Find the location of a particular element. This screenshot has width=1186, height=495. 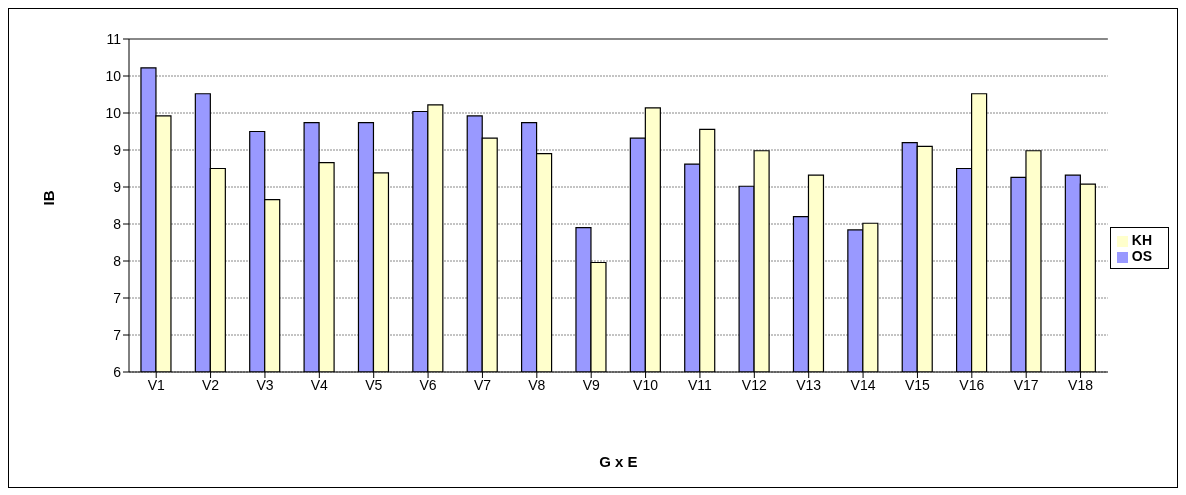

x-tick-label: V18 is located at coordinates (1081, 384).